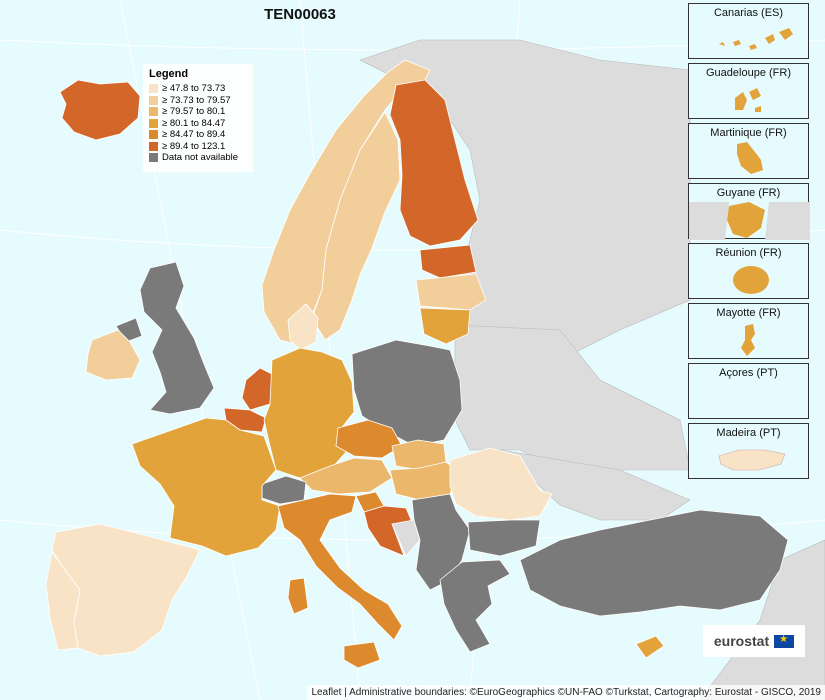 This screenshot has width=825, height=700. I want to click on eurostat-logo: eurostat, so click(754, 641).